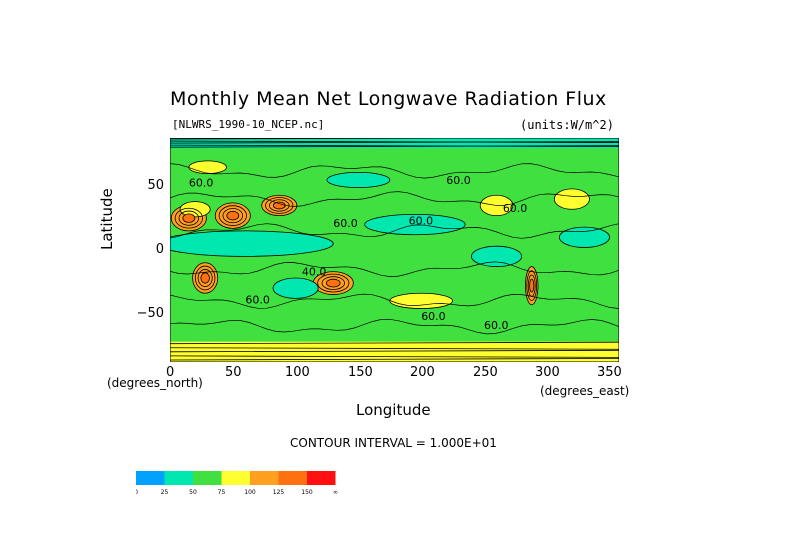 The height and width of the screenshot is (558, 789). What do you see at coordinates (233, 372) in the screenshot?
I see `x-tick-label: 50` at bounding box center [233, 372].